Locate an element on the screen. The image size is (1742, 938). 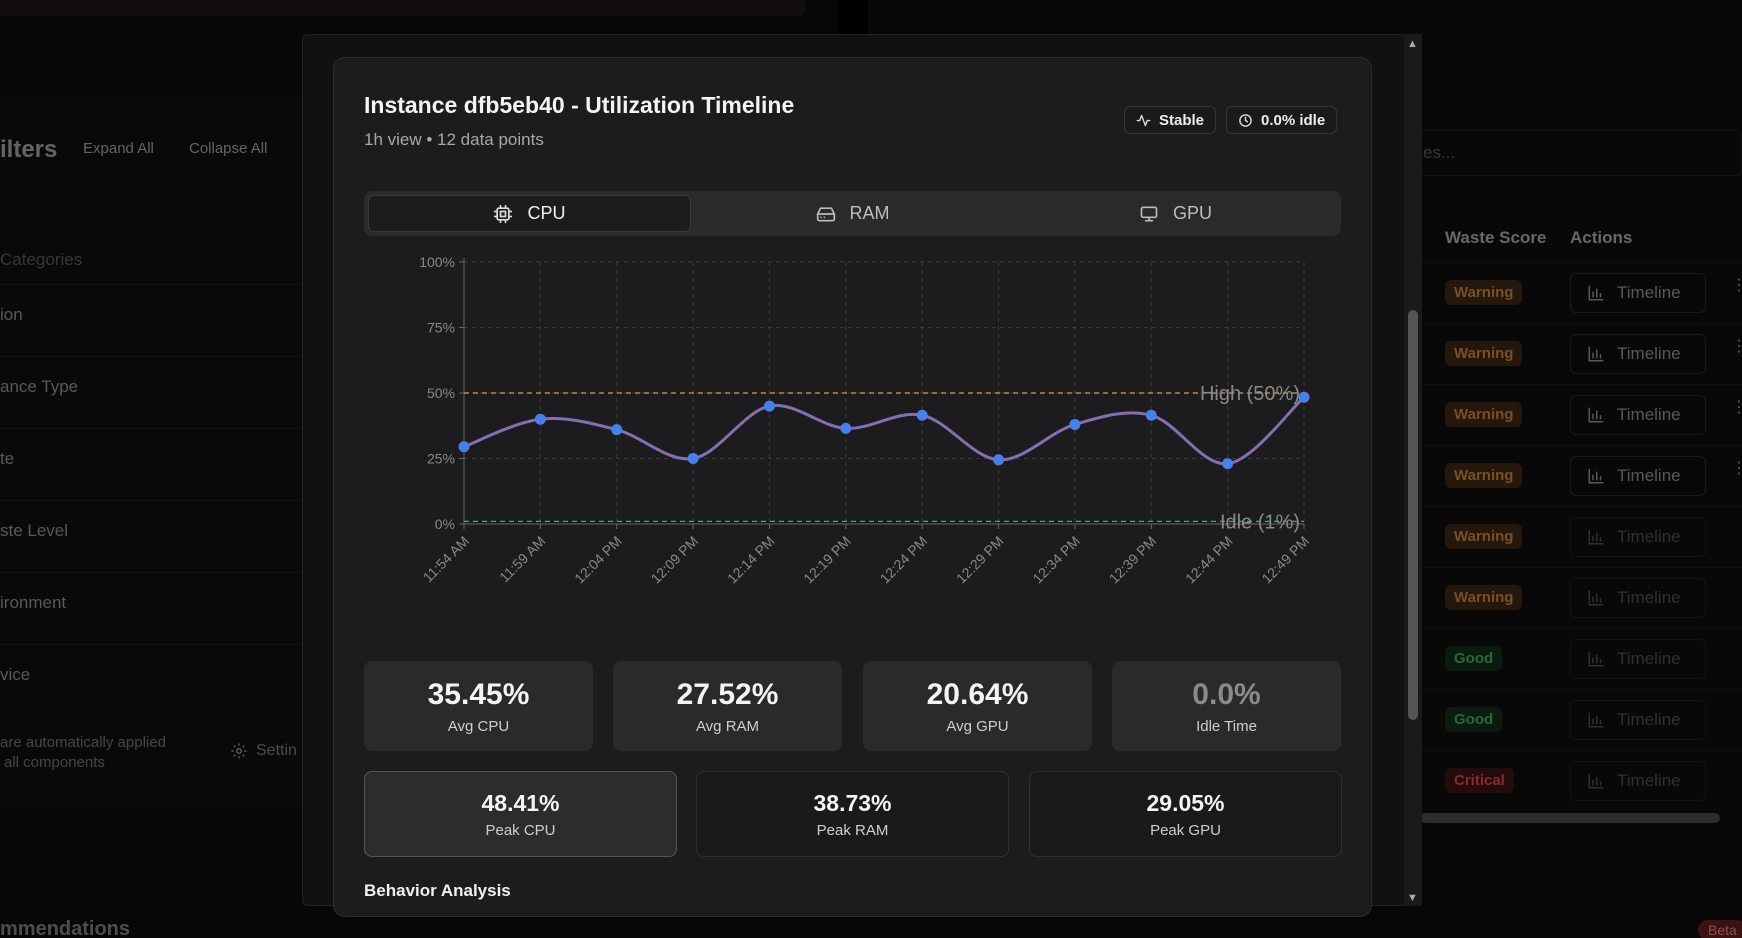
filter-section: ironment is located at coordinates (152, 608).